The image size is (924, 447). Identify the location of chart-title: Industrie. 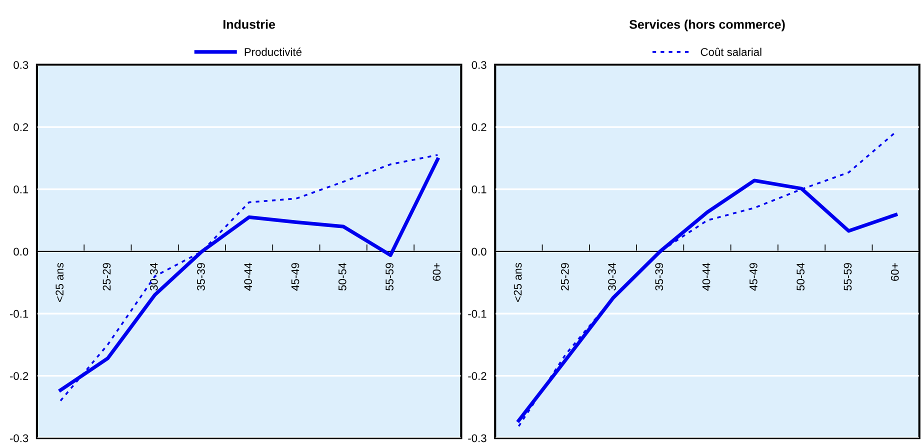
(250, 24).